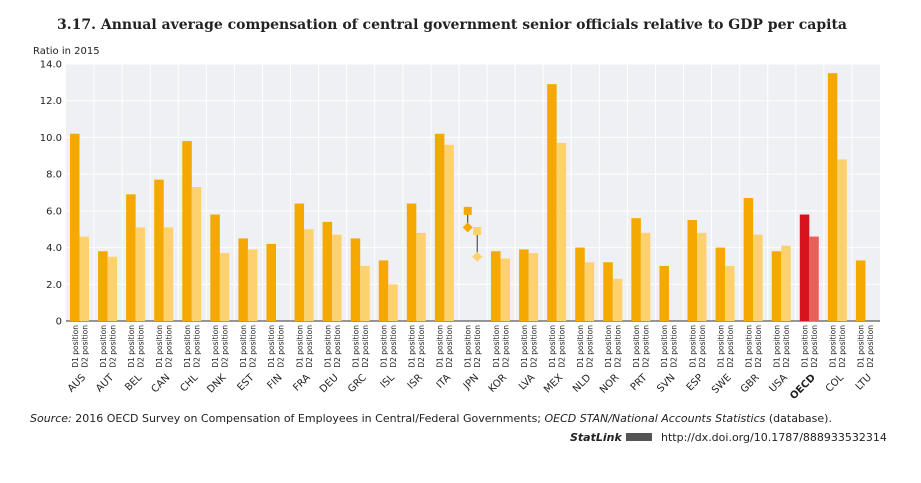 Image resolution: width=921 pixels, height=483 pixels. Describe the element at coordinates (54, 211) in the screenshot. I see `y-tick-label: 6.0` at that location.